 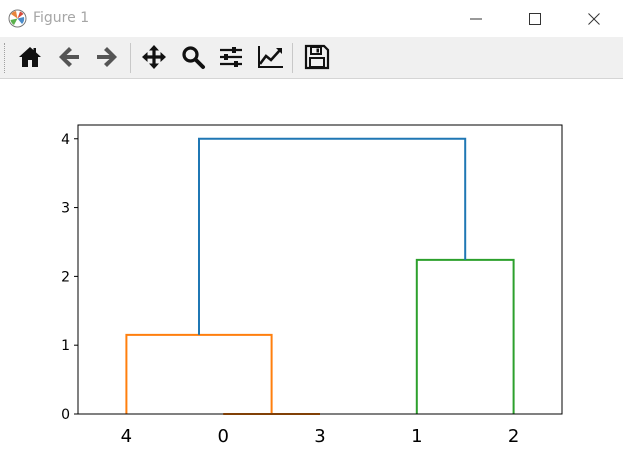 I want to click on maximize-icon, so click(x=535, y=19).